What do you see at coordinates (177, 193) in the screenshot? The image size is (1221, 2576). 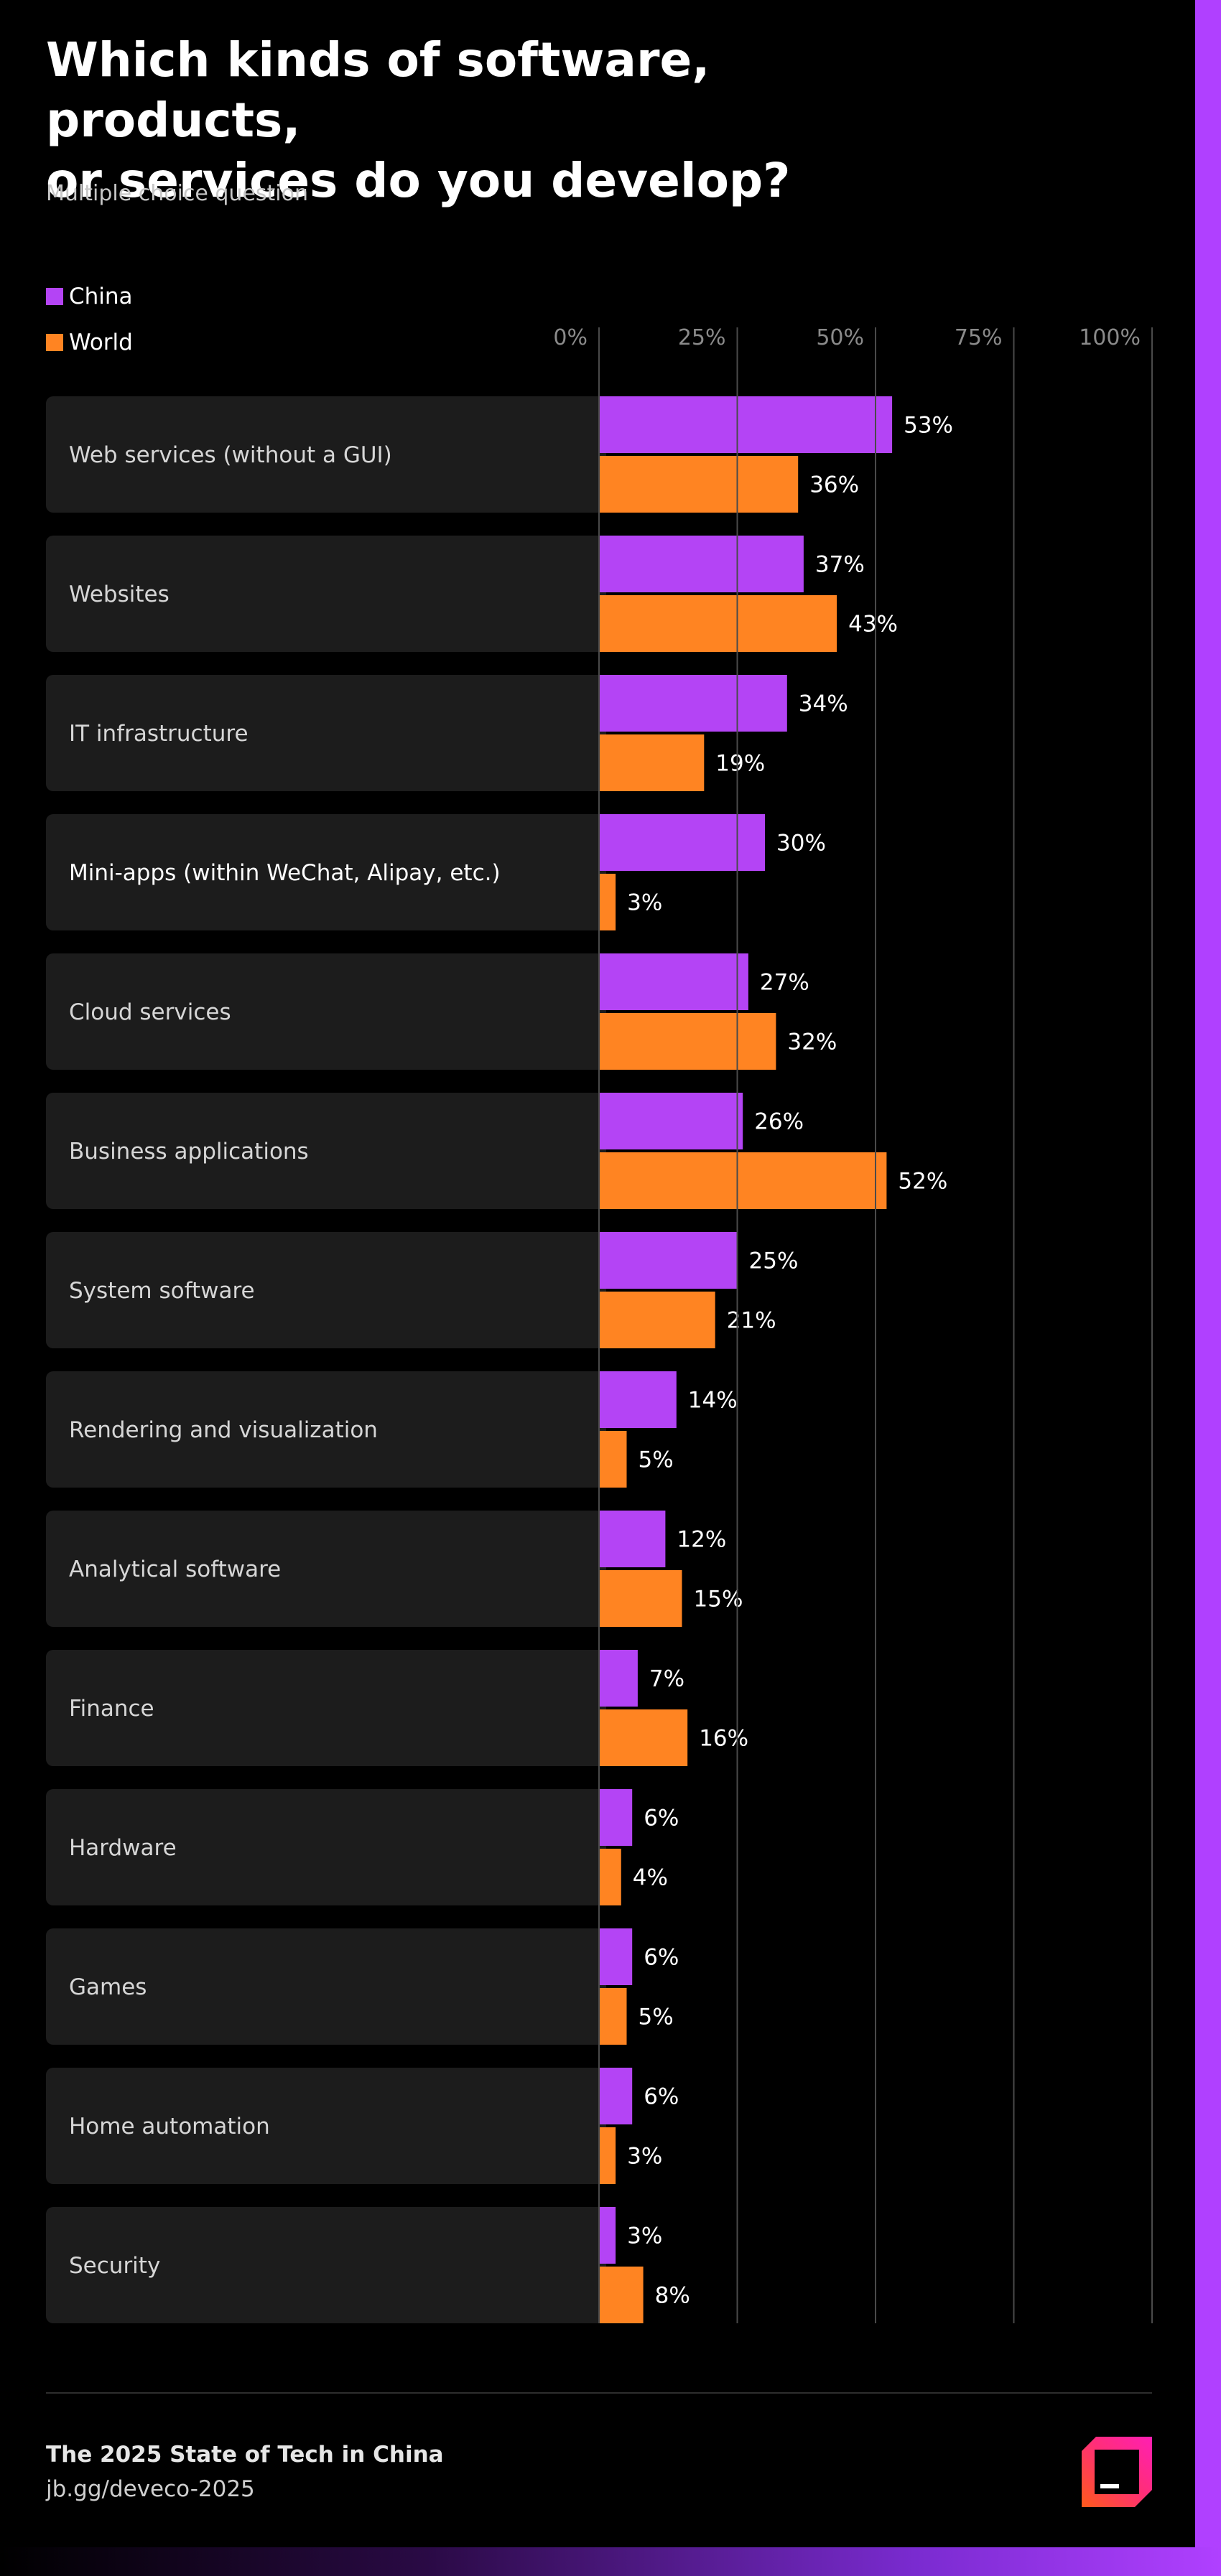 I see `chart-subtitle: Multiple choice question` at bounding box center [177, 193].